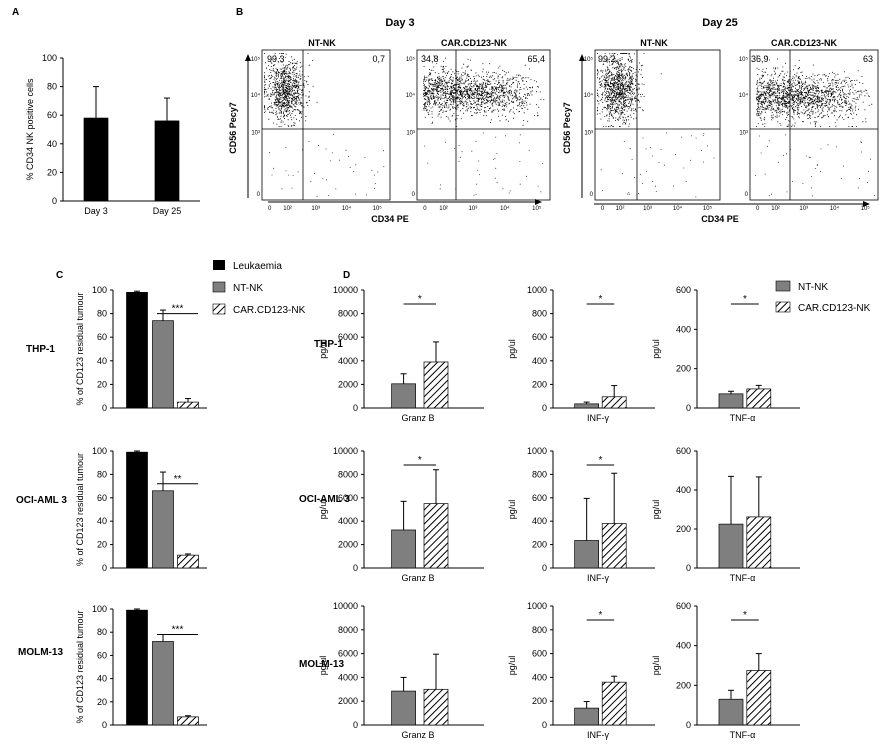  I want to click on flow-events, so click(656, 125).